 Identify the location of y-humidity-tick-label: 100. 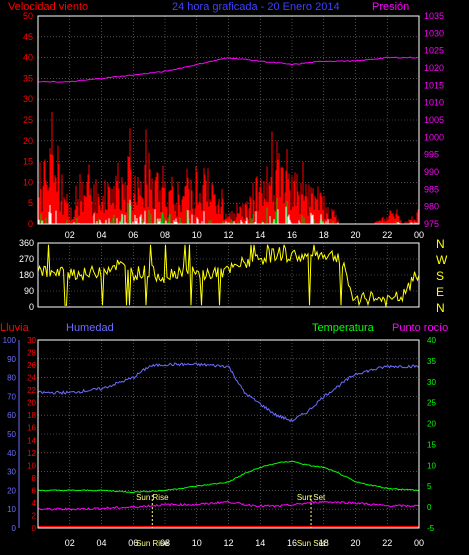
(10, 340).